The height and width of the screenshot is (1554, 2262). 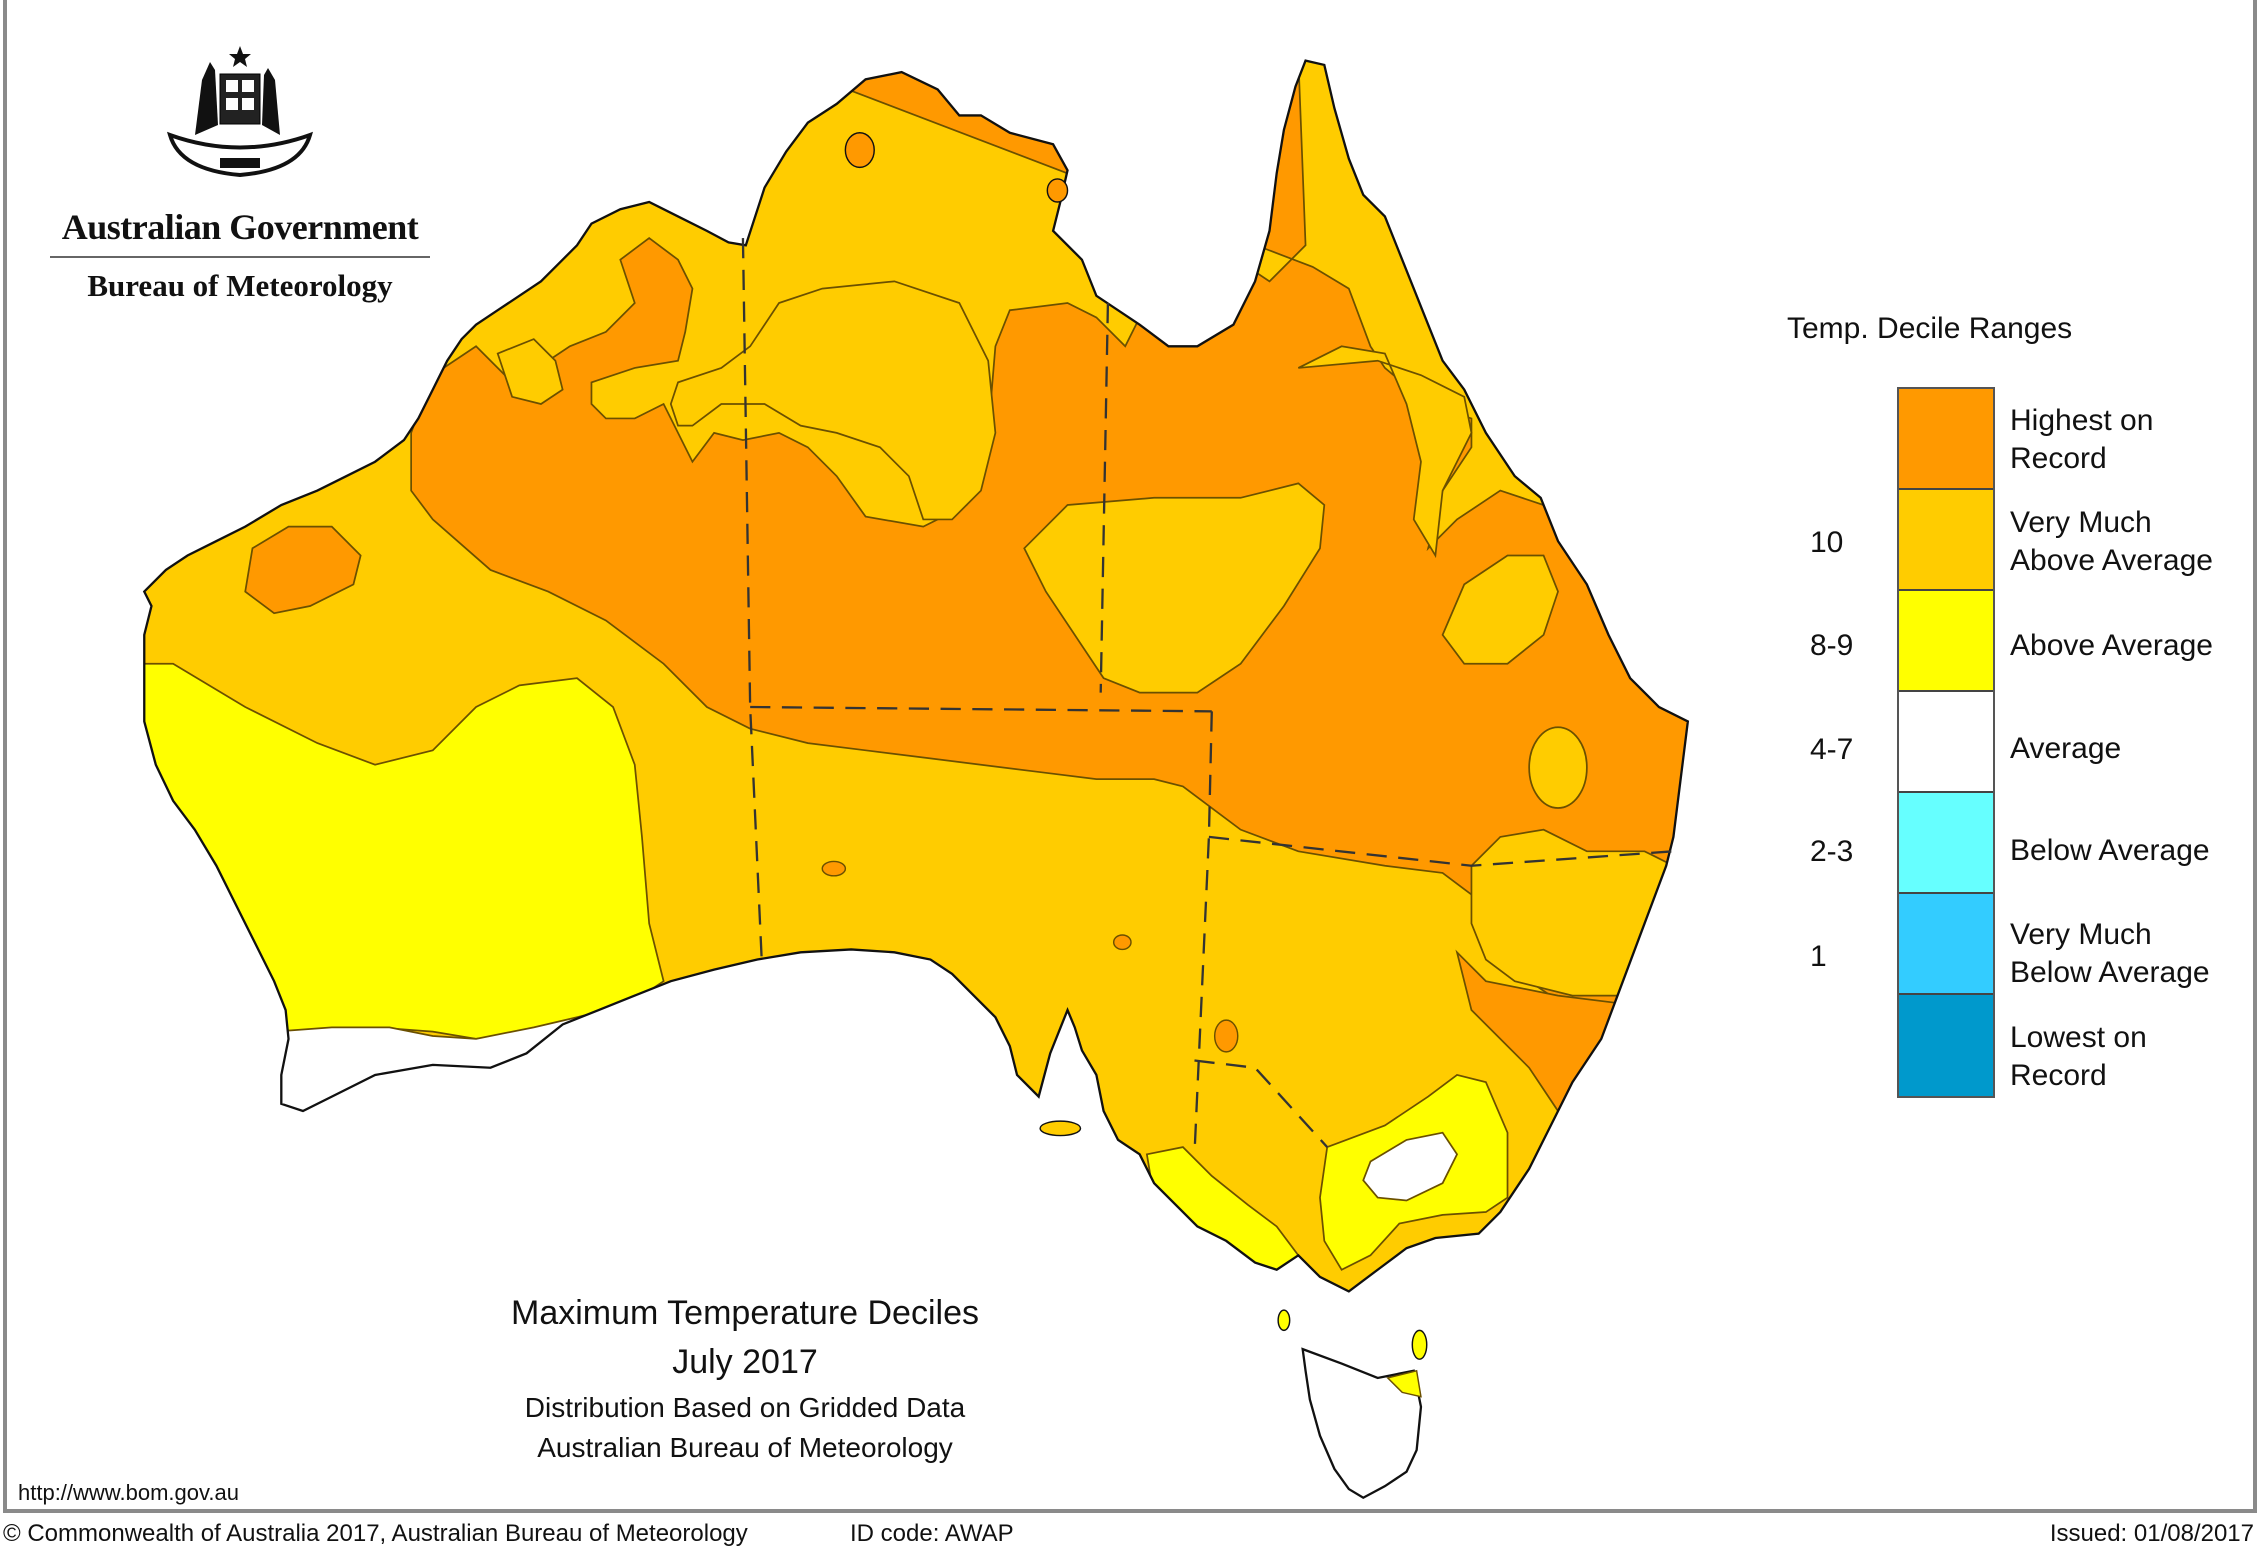 What do you see at coordinates (2066, 748) in the screenshot?
I see `legend-label-average: Average` at bounding box center [2066, 748].